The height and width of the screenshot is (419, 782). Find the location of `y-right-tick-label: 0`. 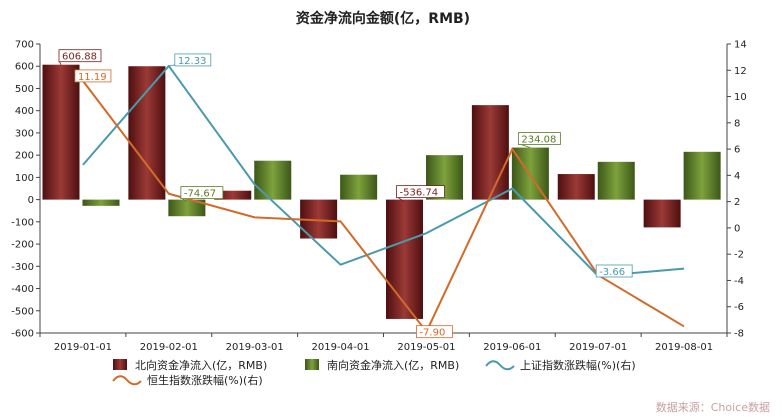

y-right-tick-label: 0 is located at coordinates (737, 228).